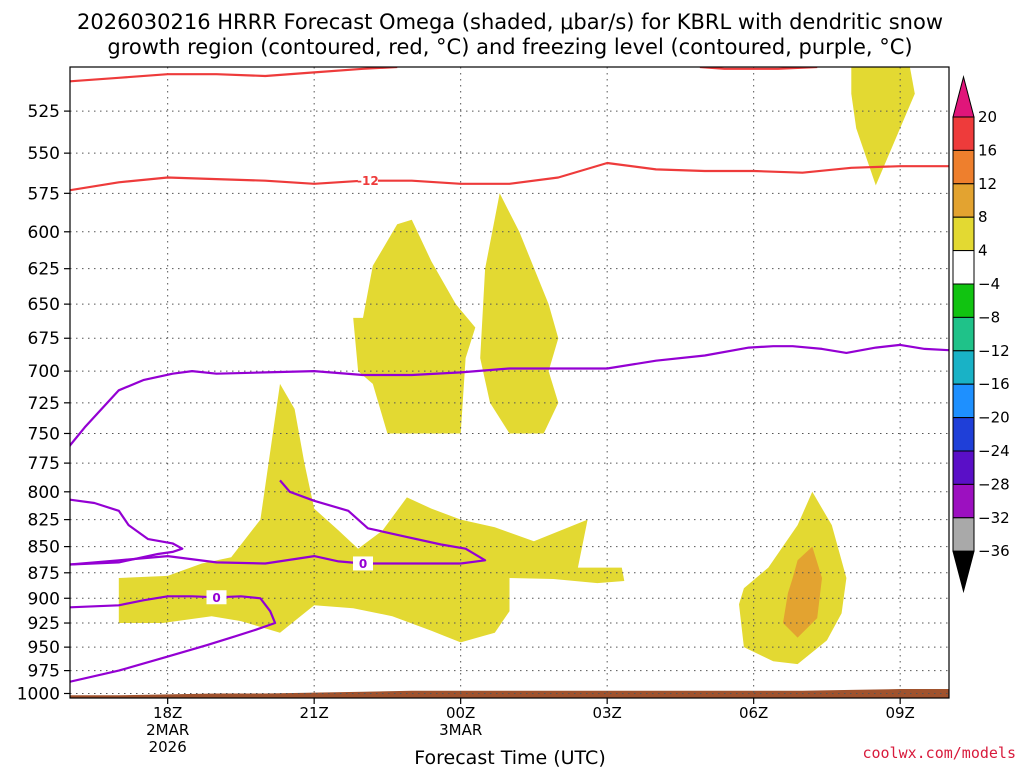 This screenshot has width=1024, height=768. I want to click on ytick-label-875: 875, so click(44, 574).